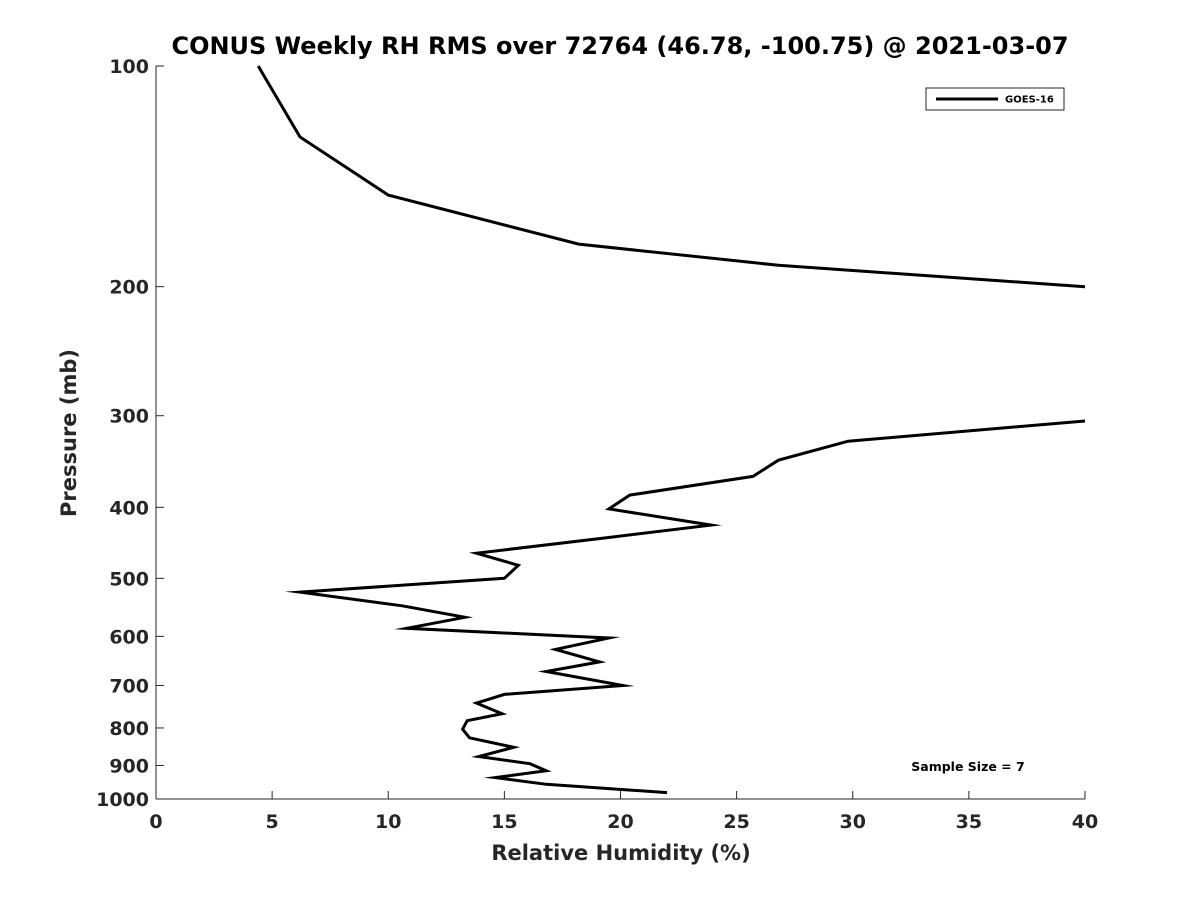  What do you see at coordinates (995, 99) in the screenshot?
I see `legend: GOES-16` at bounding box center [995, 99].